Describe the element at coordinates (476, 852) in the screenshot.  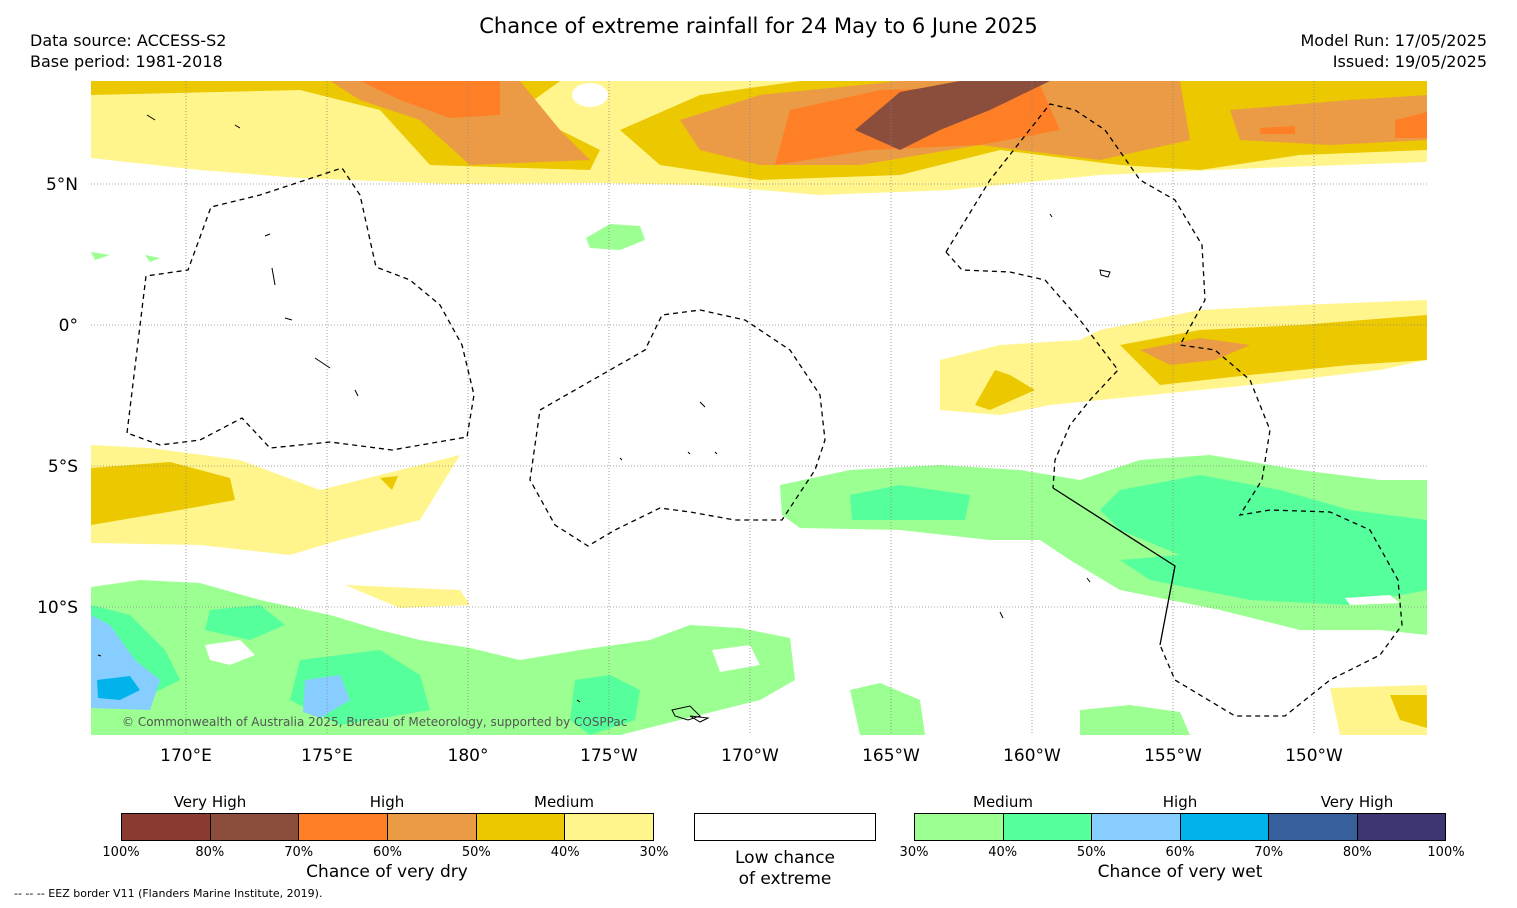
I see `dry-tick-4: 50%` at that location.